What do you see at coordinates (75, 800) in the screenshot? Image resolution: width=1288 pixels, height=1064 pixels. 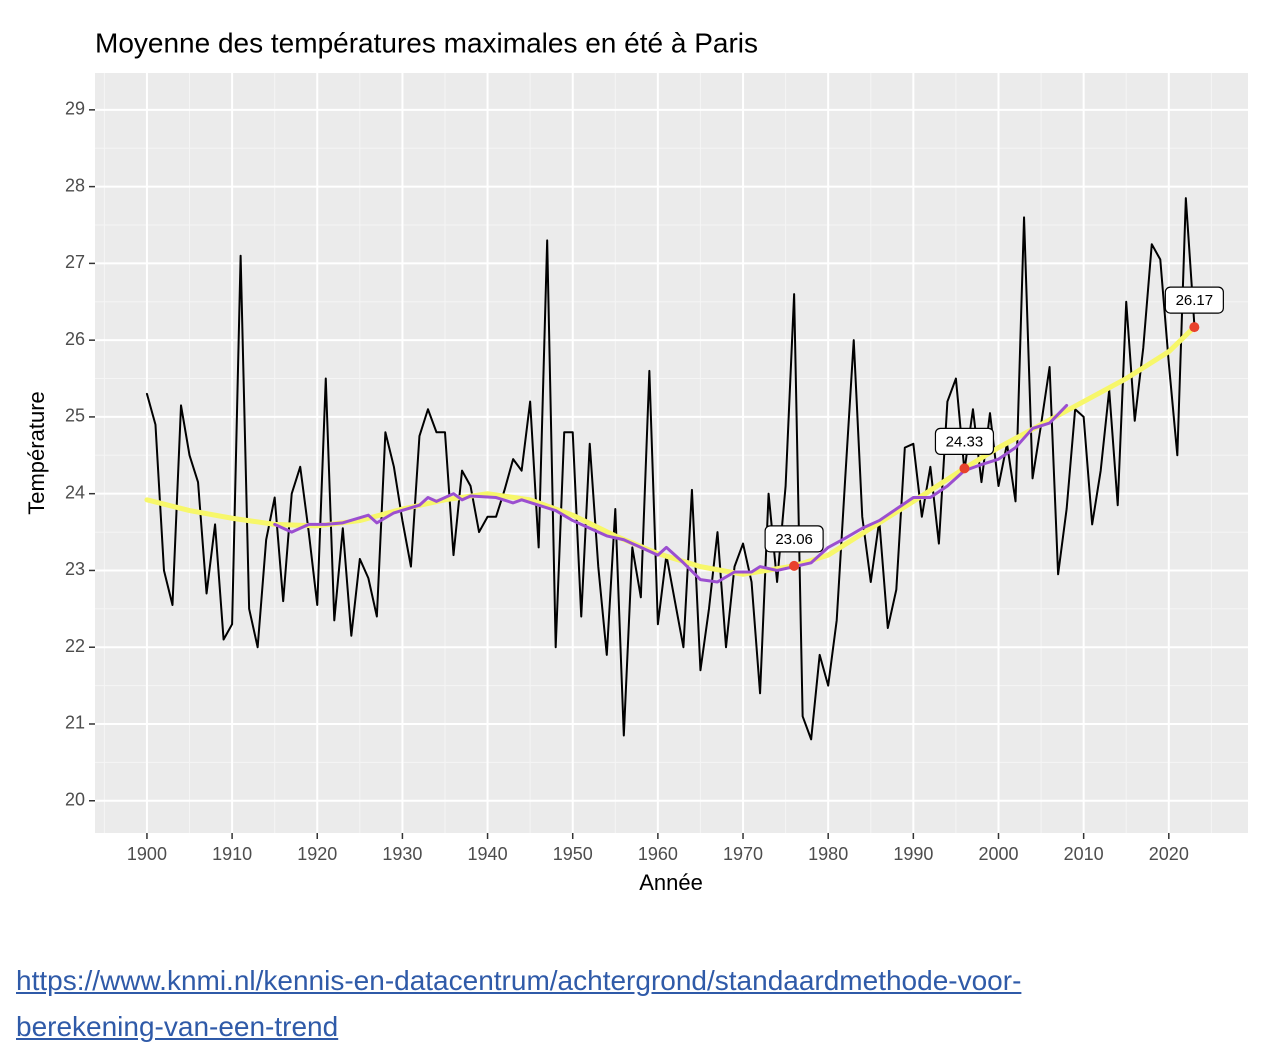 I see `y-tick-label: 20` at bounding box center [75, 800].